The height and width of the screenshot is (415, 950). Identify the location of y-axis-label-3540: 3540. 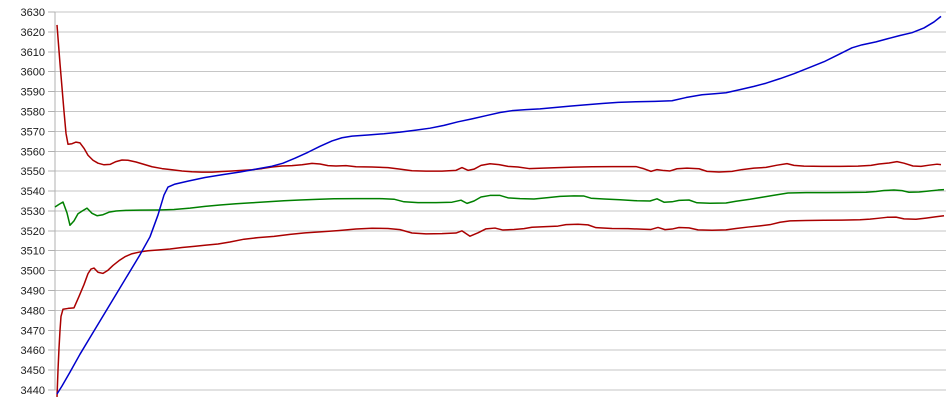
(33, 192).